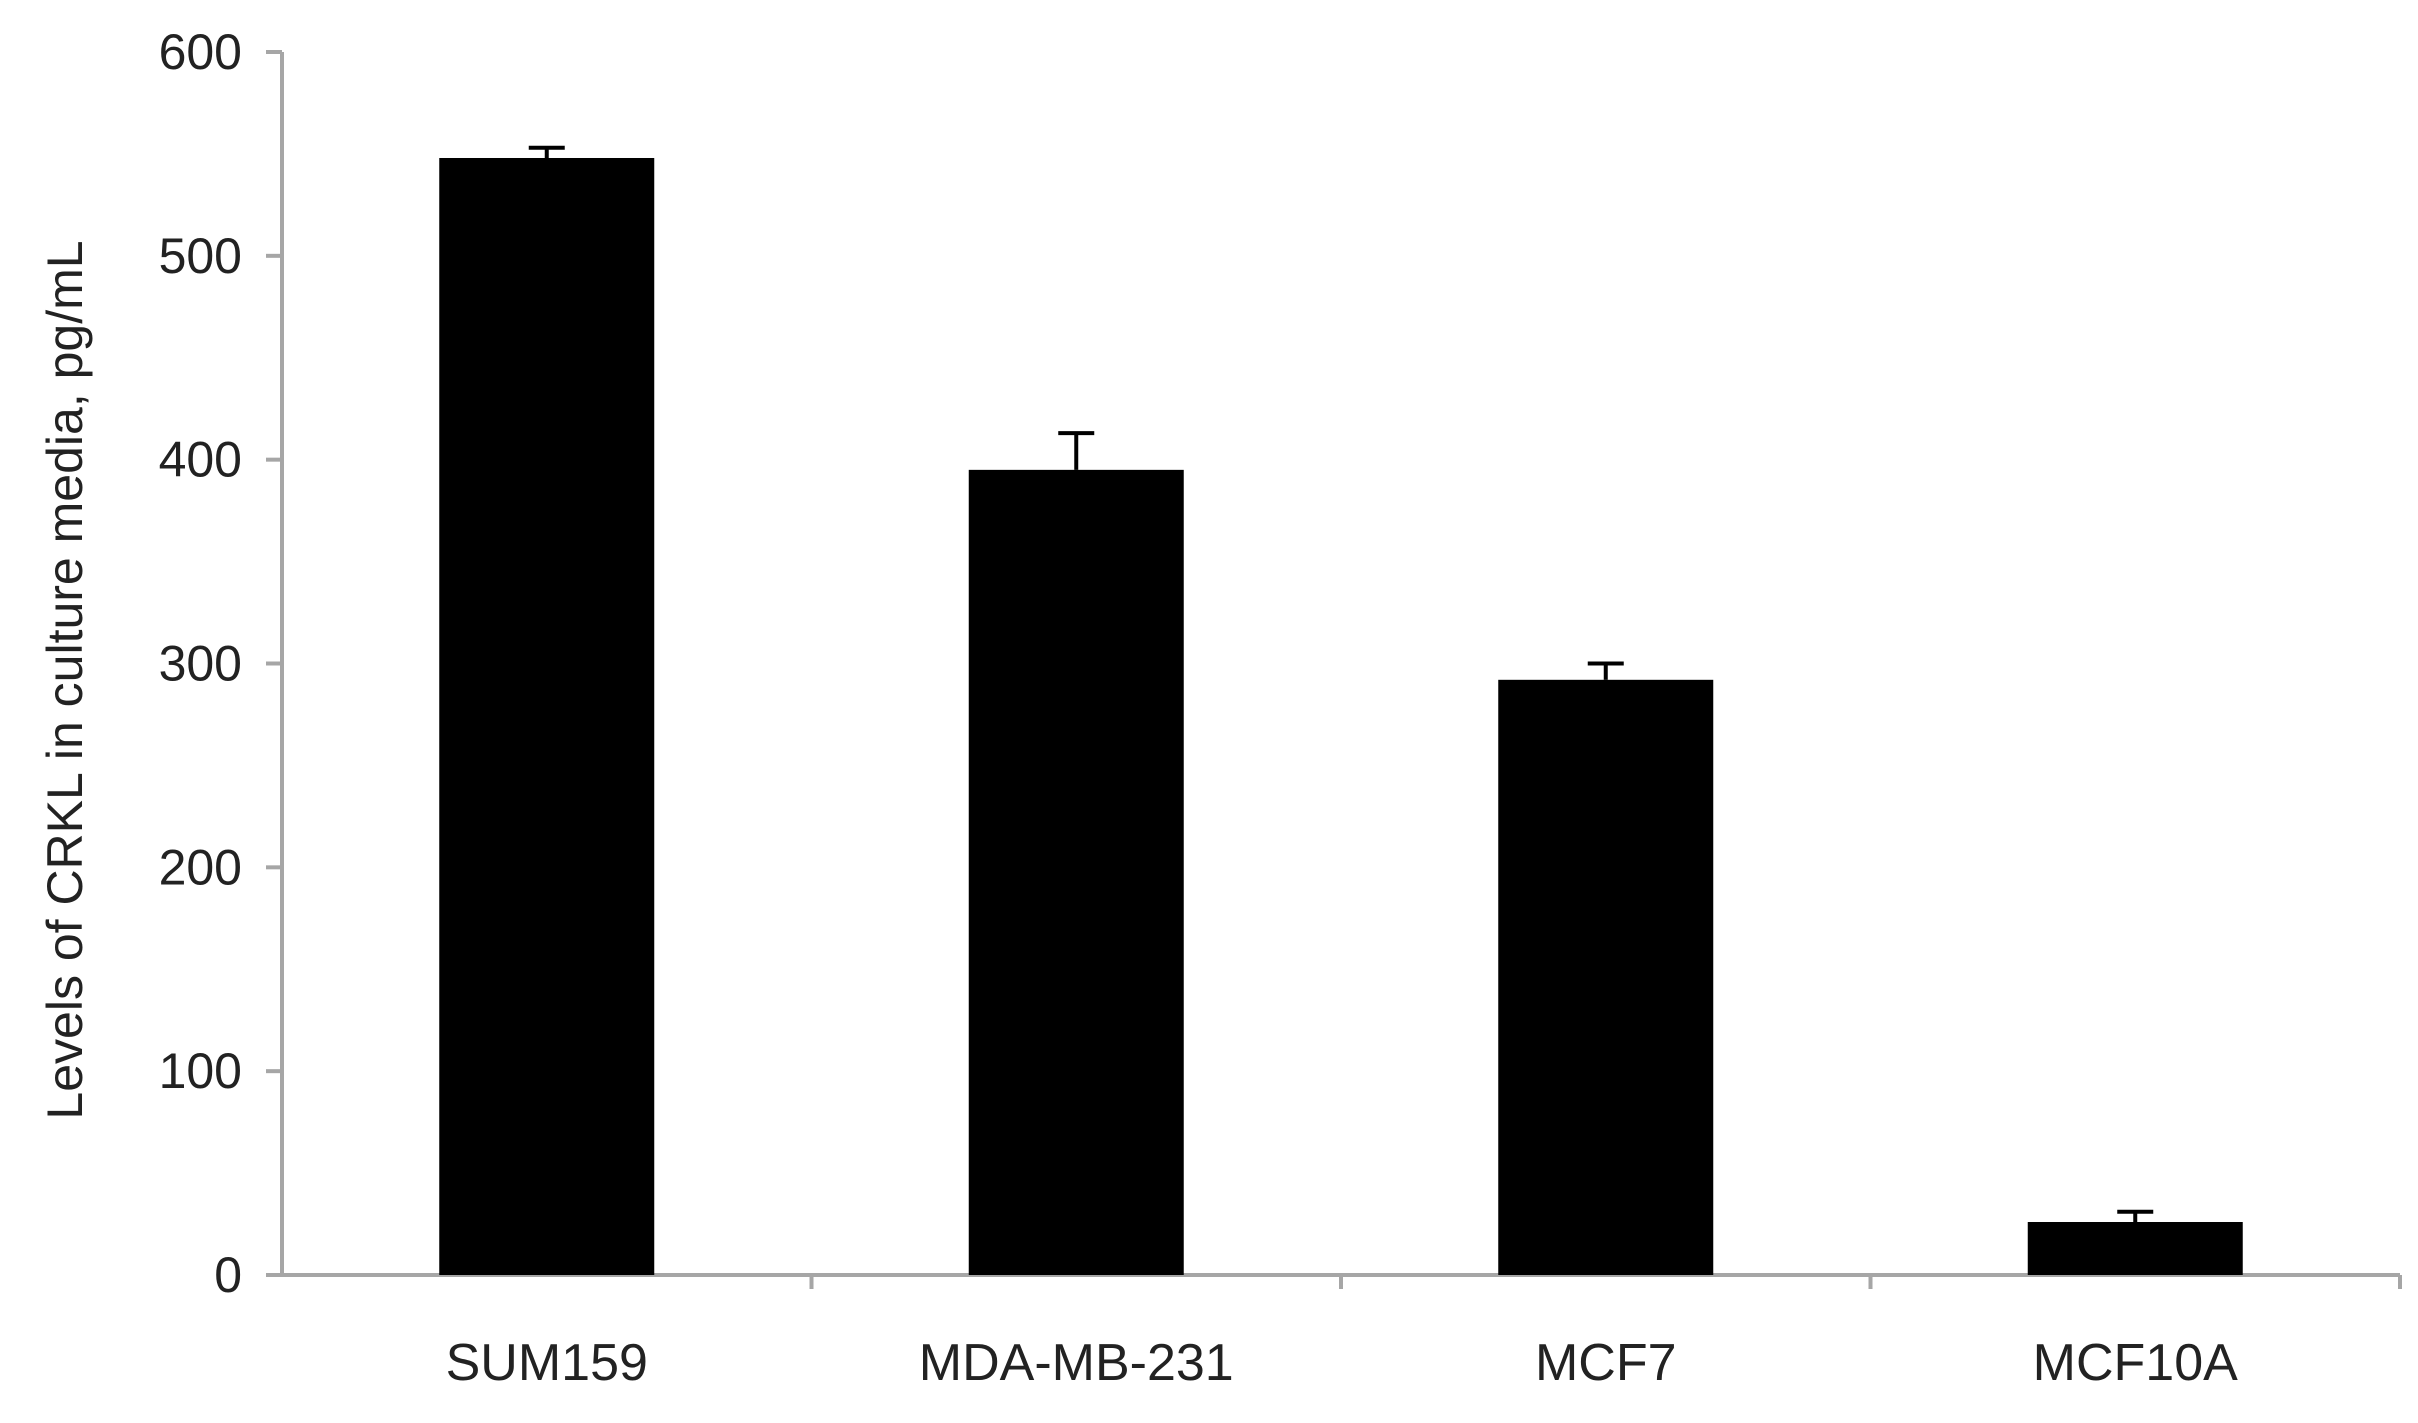 This screenshot has width=2418, height=1423. Describe the element at coordinates (200, 52) in the screenshot. I see `y-tick-label: 600` at that location.